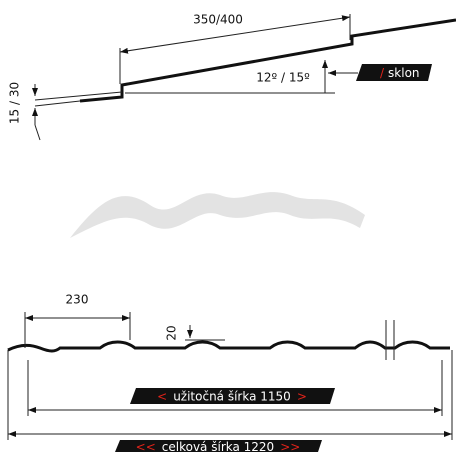 The height and width of the screenshot is (452, 456). Describe the element at coordinates (302, 396) in the screenshot. I see `arrow-right: >` at that location.